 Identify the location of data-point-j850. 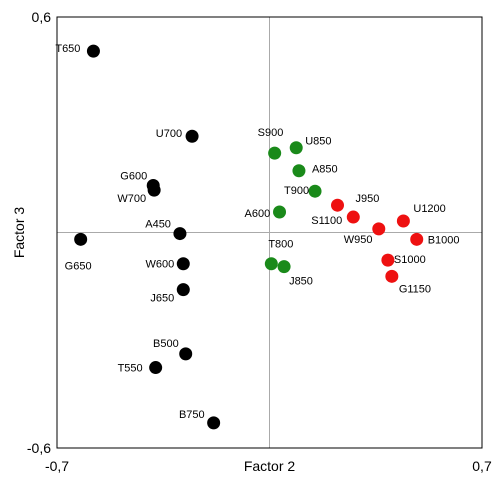
(284, 267).